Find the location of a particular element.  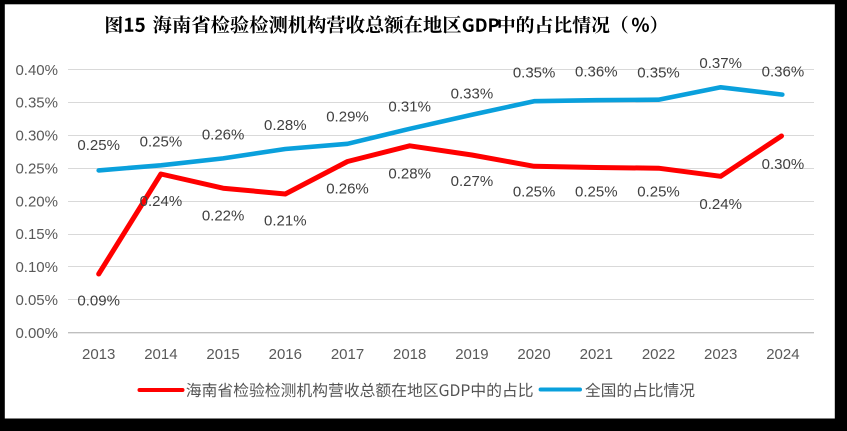

svg-text: 2017 is located at coordinates (347, 354).